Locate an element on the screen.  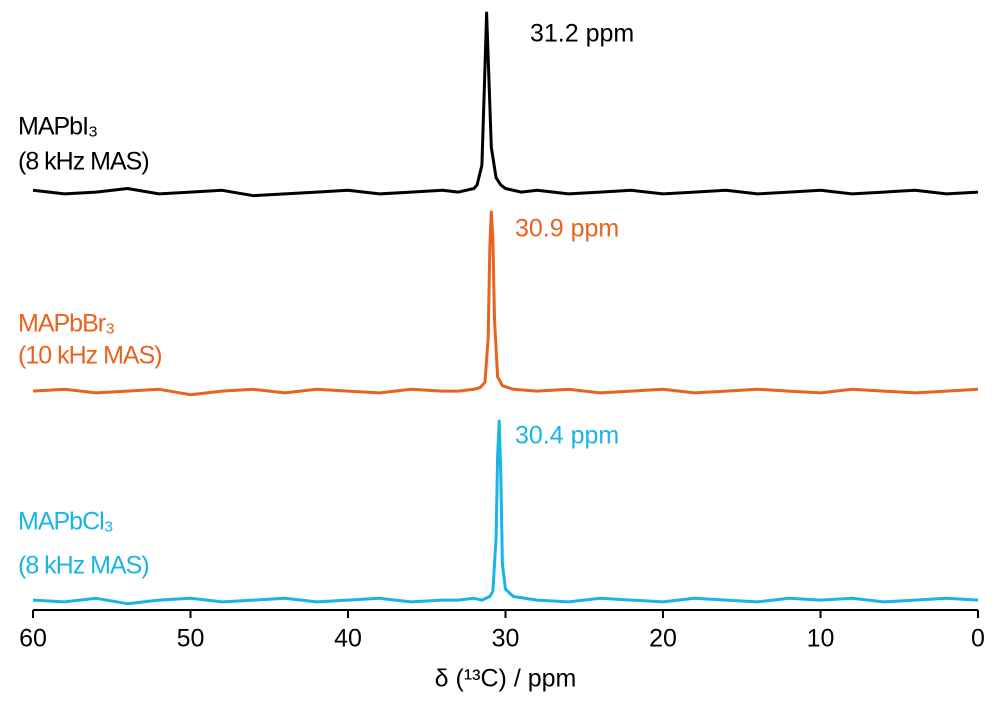
x-tick-label: 10 is located at coordinates (821, 639).